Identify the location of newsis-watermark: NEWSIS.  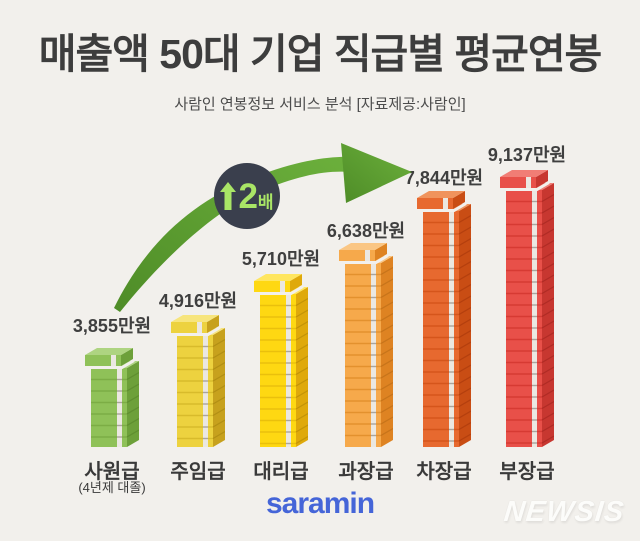
(563, 512).